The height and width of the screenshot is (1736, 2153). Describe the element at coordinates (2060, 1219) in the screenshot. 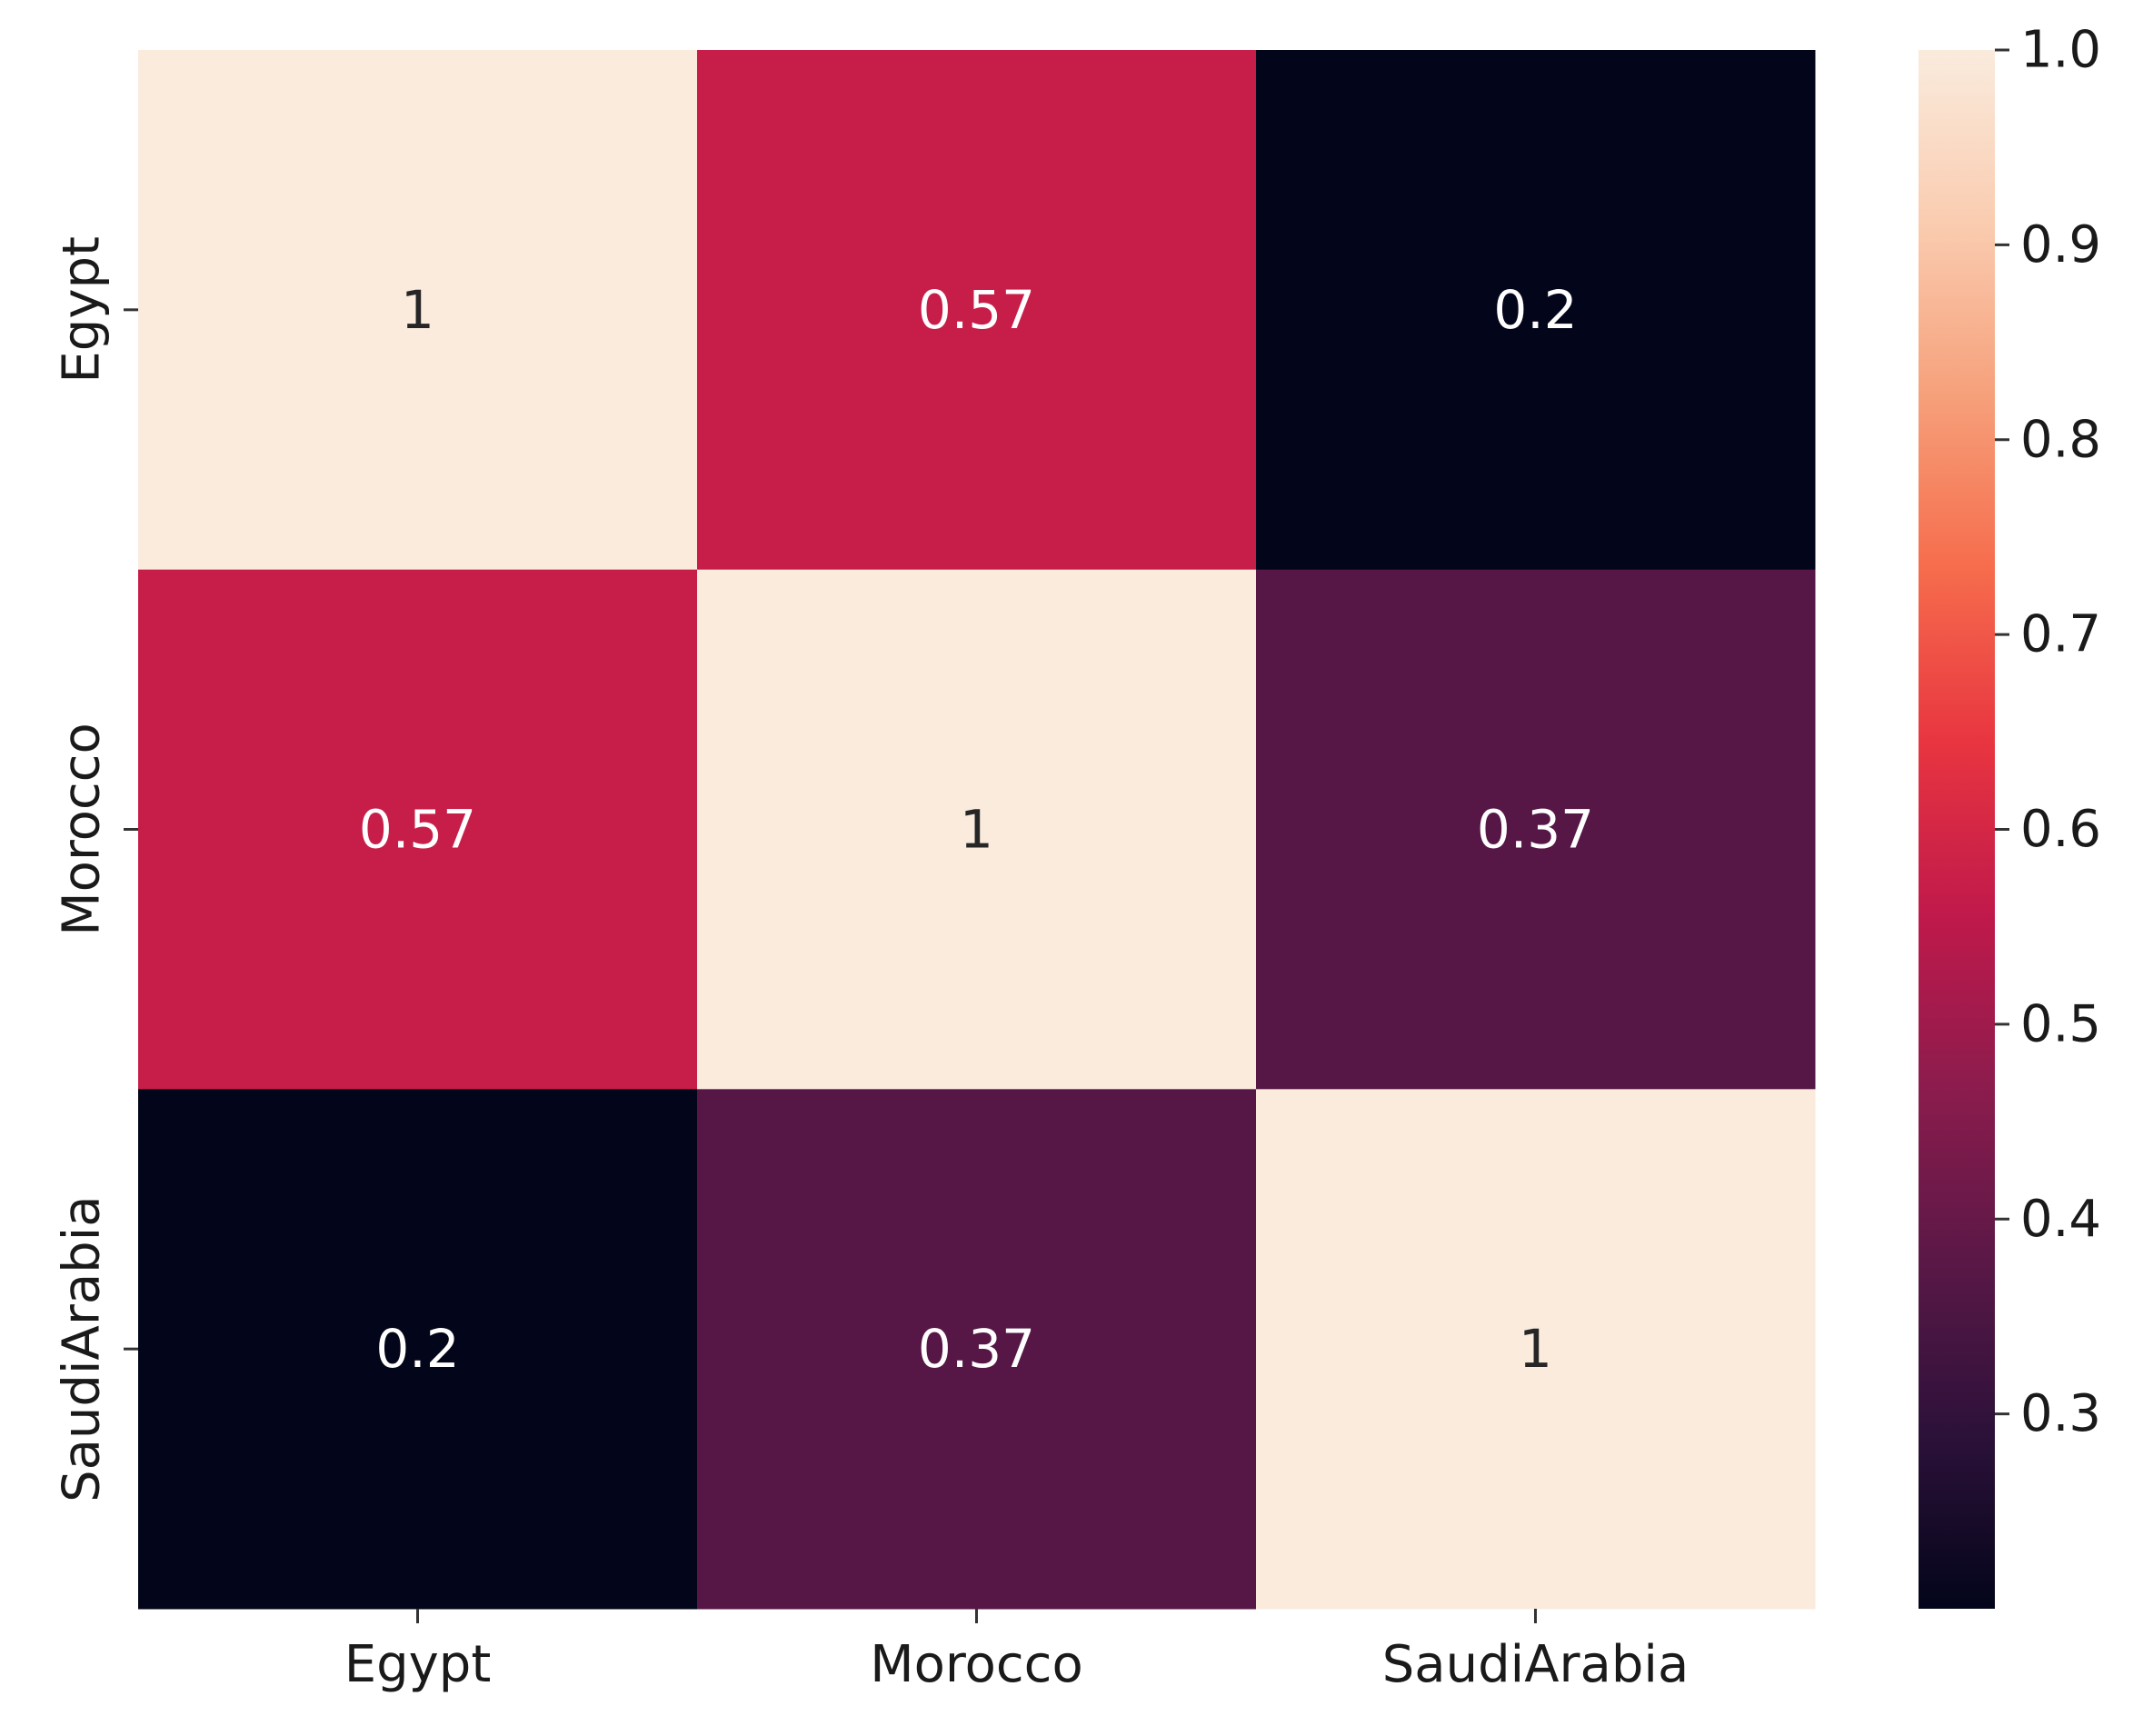

I see `colorbar-tick-label: 0.4` at that location.